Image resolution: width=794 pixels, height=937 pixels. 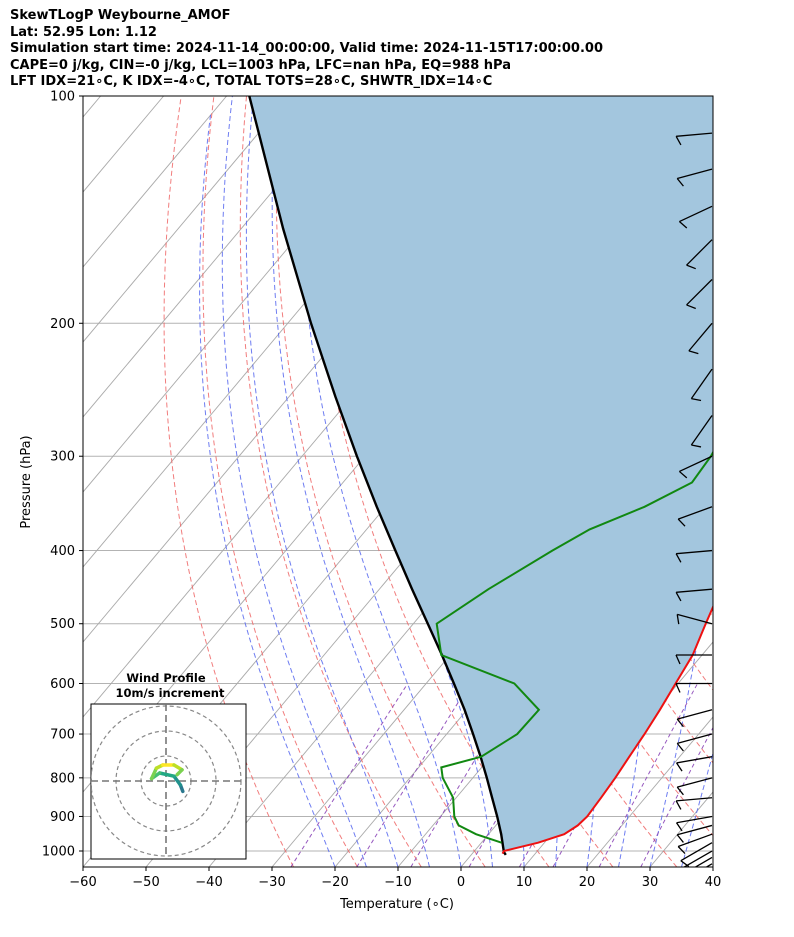 I want to click on y-tick-label: 800, so click(x=62, y=778).